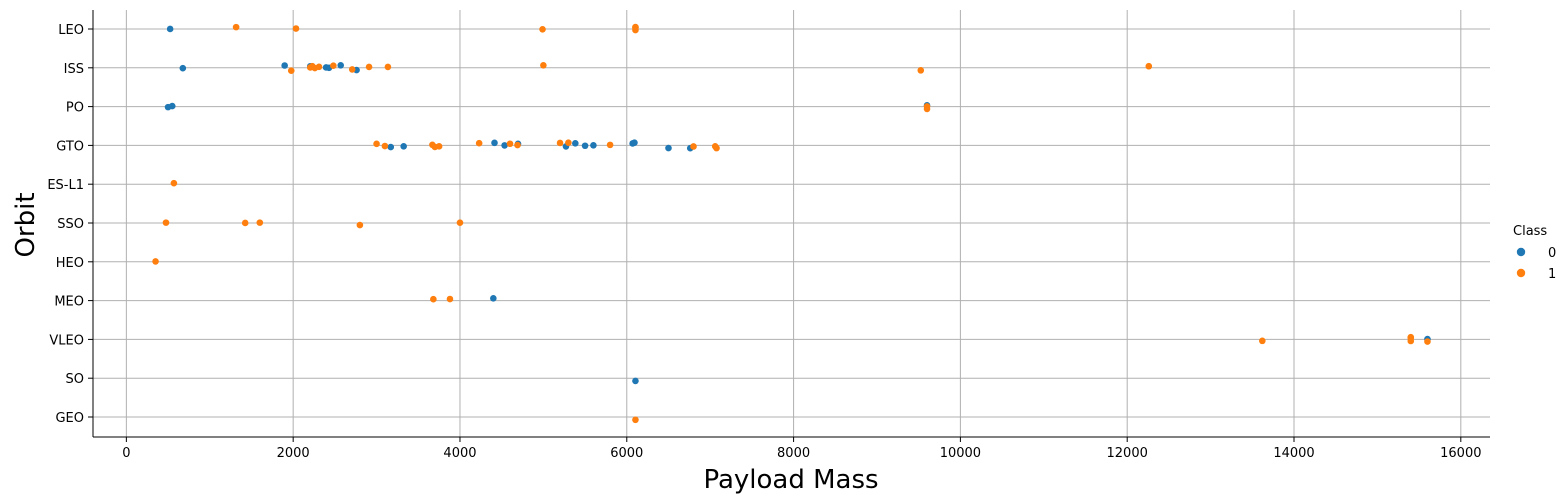 The height and width of the screenshot is (504, 1567). What do you see at coordinates (459, 453) in the screenshot?
I see `x-tick-label: 4000` at bounding box center [459, 453].